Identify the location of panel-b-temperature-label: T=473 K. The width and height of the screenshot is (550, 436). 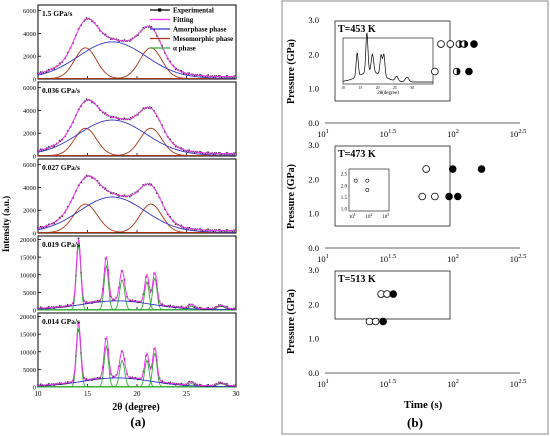
(357, 154).